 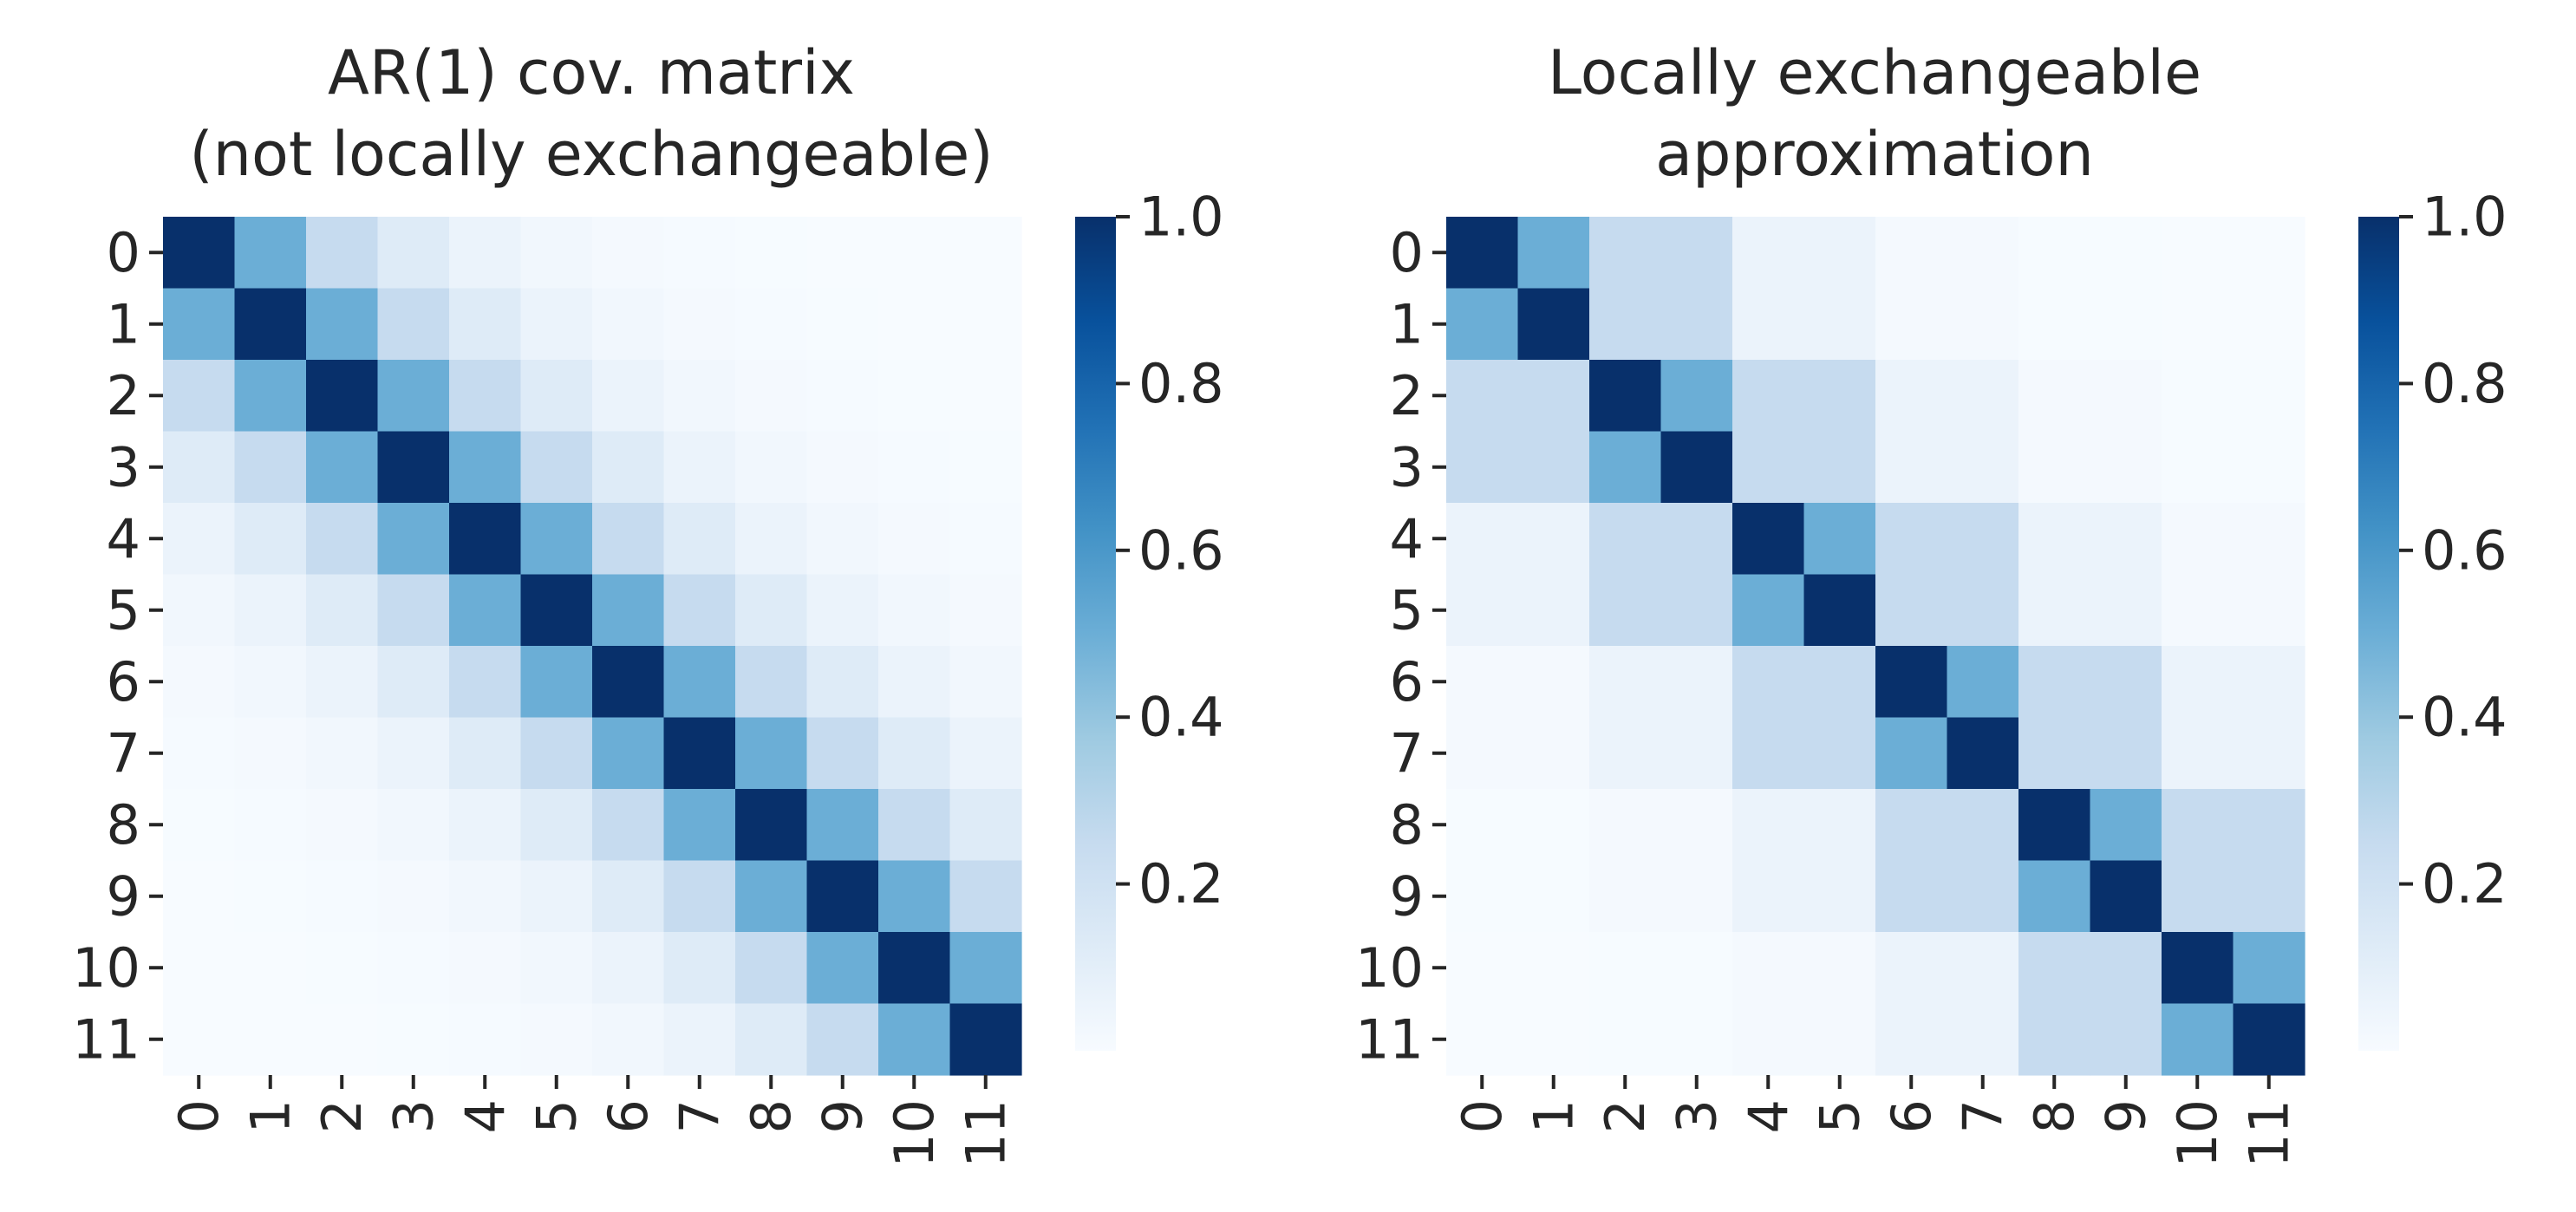 I want to click on column-tick-label: 5, so click(x=556, y=1116).